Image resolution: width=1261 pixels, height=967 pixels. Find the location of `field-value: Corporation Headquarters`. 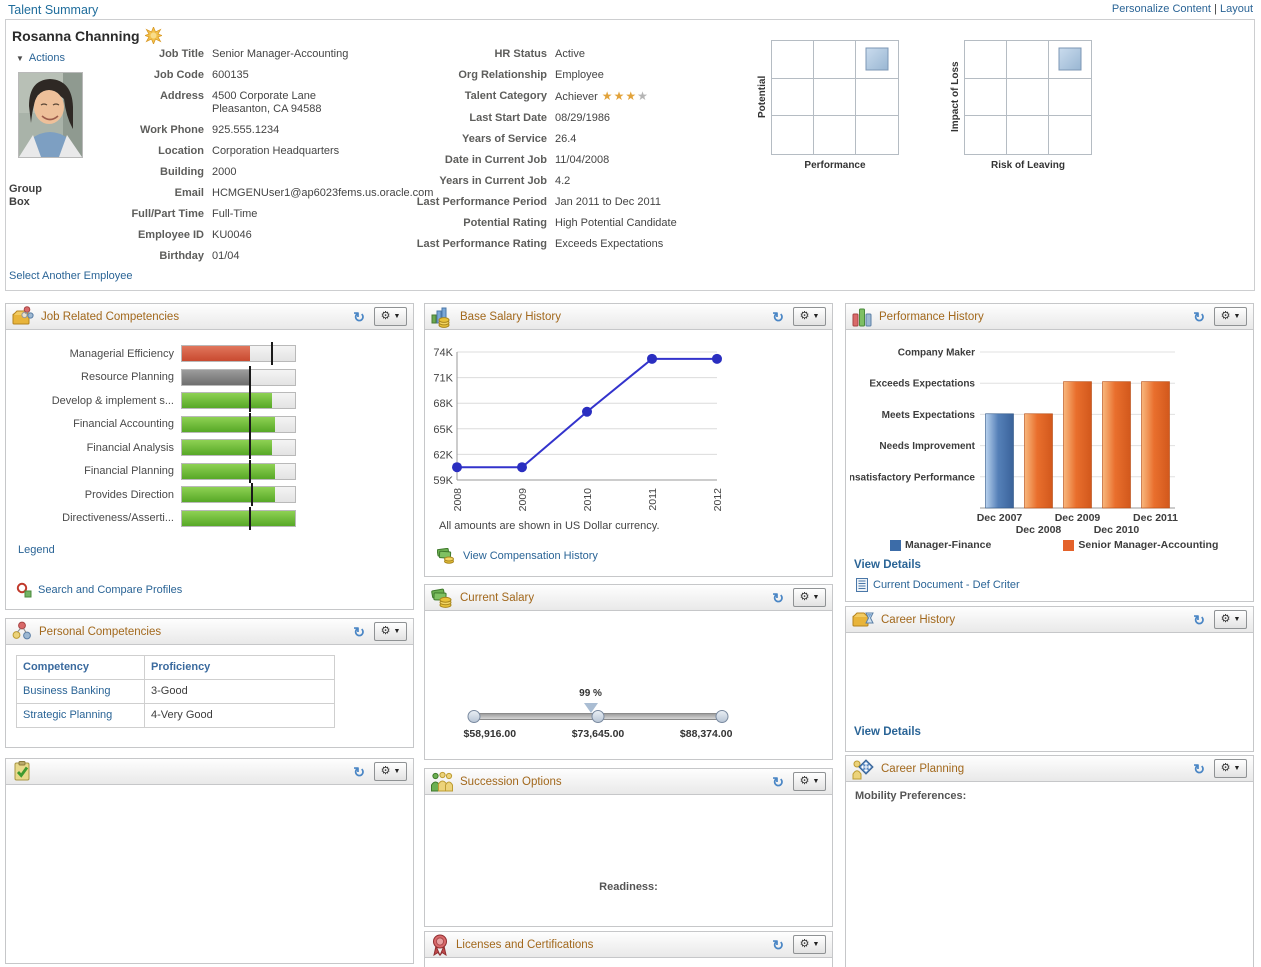

field-value: Corporation Headquarters is located at coordinates (276, 151).